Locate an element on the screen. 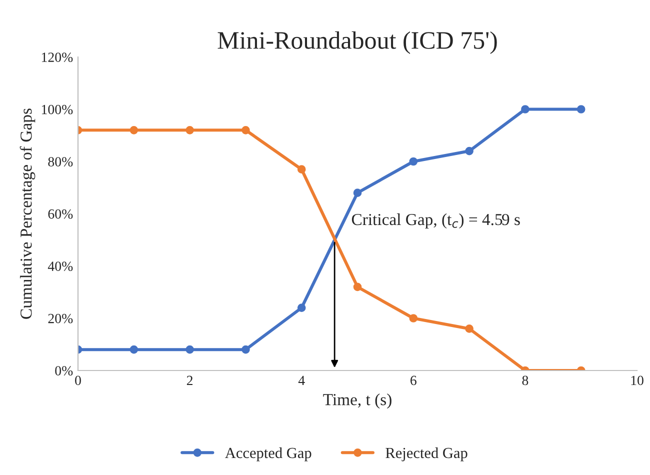 Image resolution: width=650 pixels, height=475 pixels. y-tick-label: 20% is located at coordinates (60, 319).